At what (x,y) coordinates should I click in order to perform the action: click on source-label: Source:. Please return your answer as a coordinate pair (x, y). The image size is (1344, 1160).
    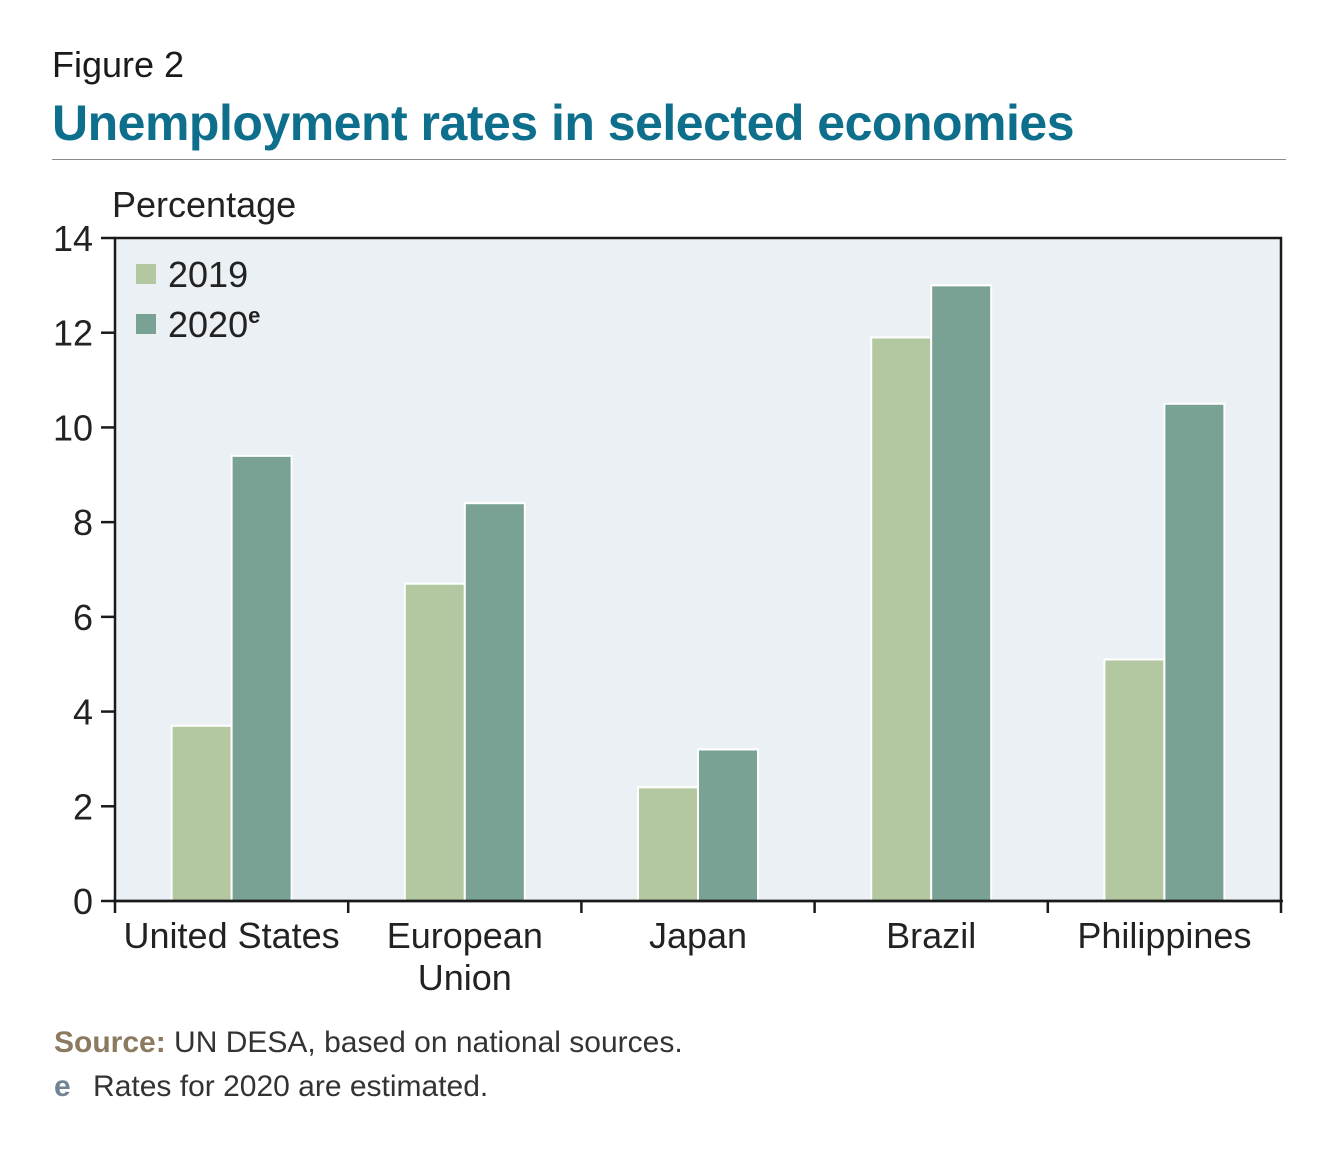
    Looking at the image, I should click on (110, 1042).